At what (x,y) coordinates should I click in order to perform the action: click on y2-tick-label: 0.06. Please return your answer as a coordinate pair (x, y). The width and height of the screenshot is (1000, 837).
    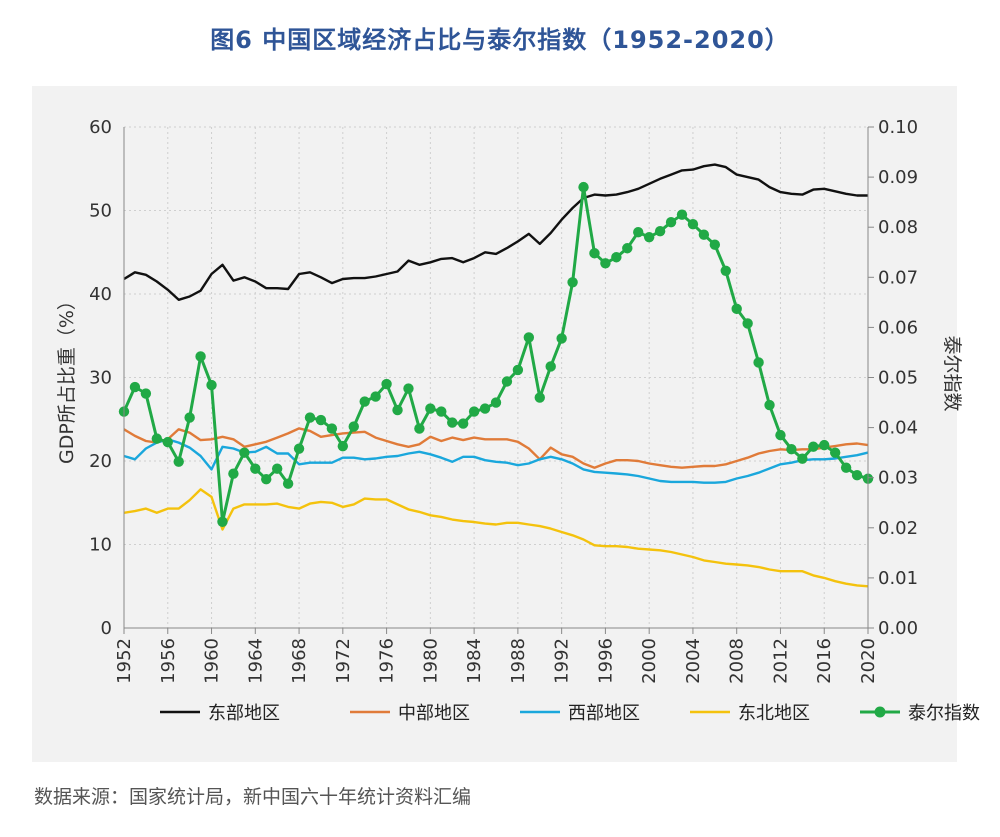
    Looking at the image, I should click on (898, 327).